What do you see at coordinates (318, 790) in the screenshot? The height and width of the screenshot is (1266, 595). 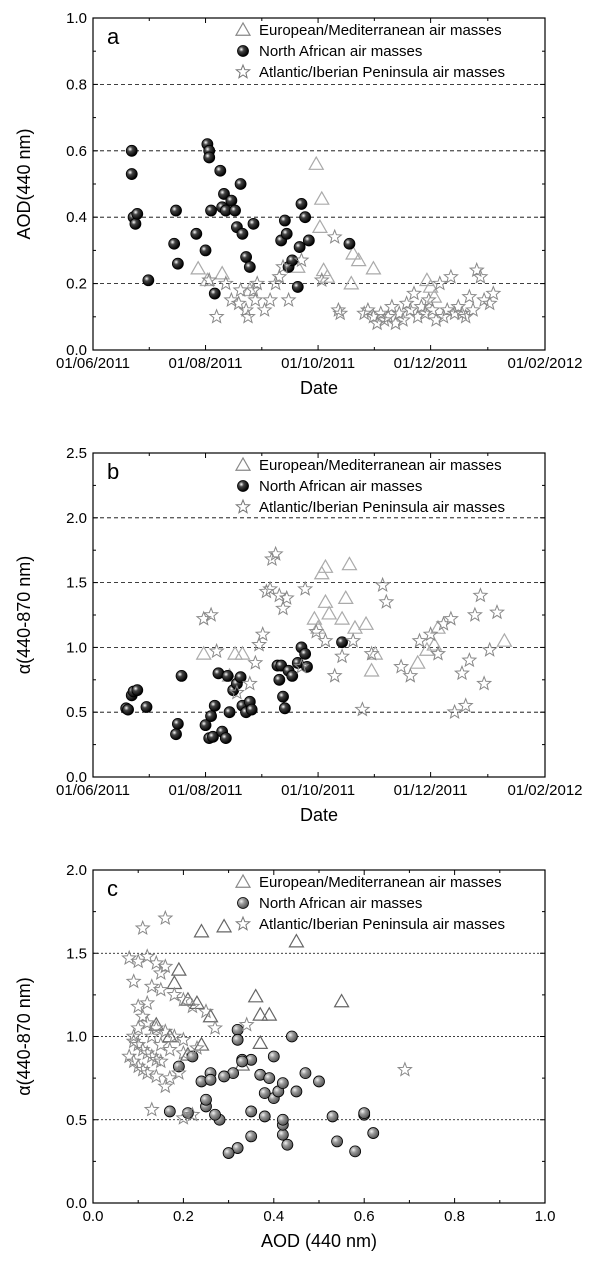 I see `x-tick-label: 01/10/2011` at bounding box center [318, 790].